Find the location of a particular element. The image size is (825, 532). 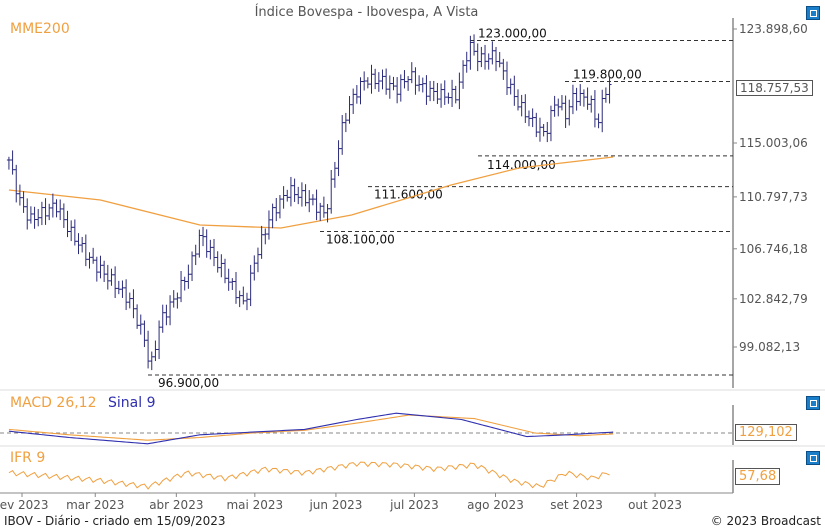

level-label: 114.000,00 is located at coordinates (521, 165).